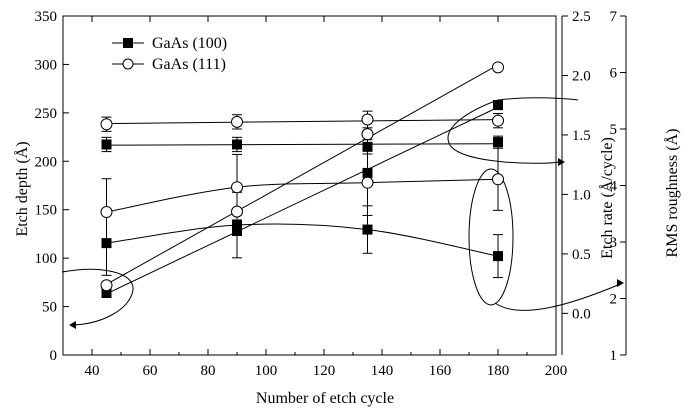 The height and width of the screenshot is (410, 688). I want to click on legend-label-gaas100: GaAs (100), so click(189, 43).